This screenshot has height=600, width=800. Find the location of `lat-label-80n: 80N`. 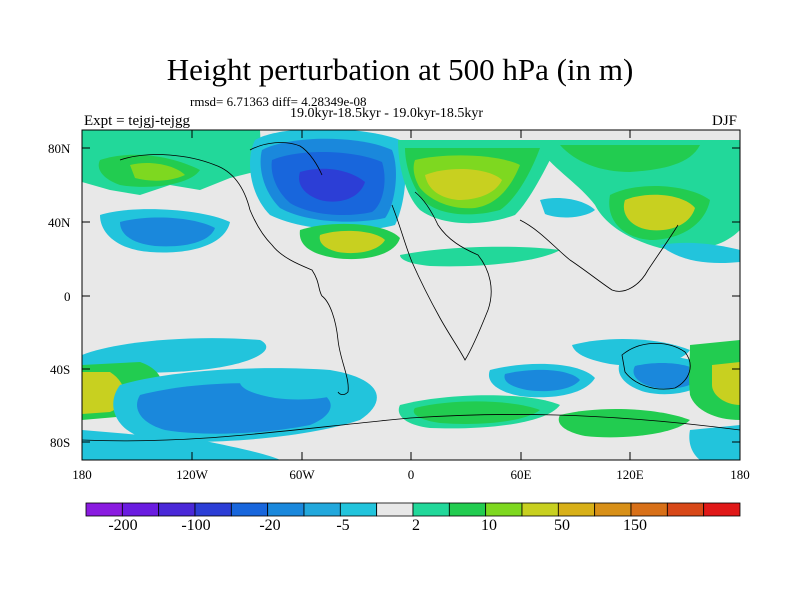

lat-label-80n: 80N is located at coordinates (59, 148).